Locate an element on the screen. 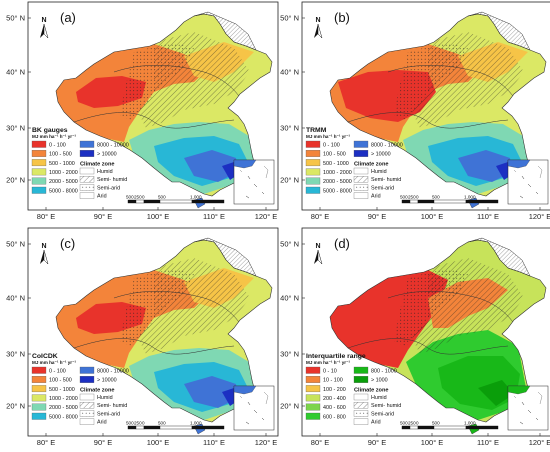  legend-class-label: 5000 - 8000 is located at coordinates (63, 191).